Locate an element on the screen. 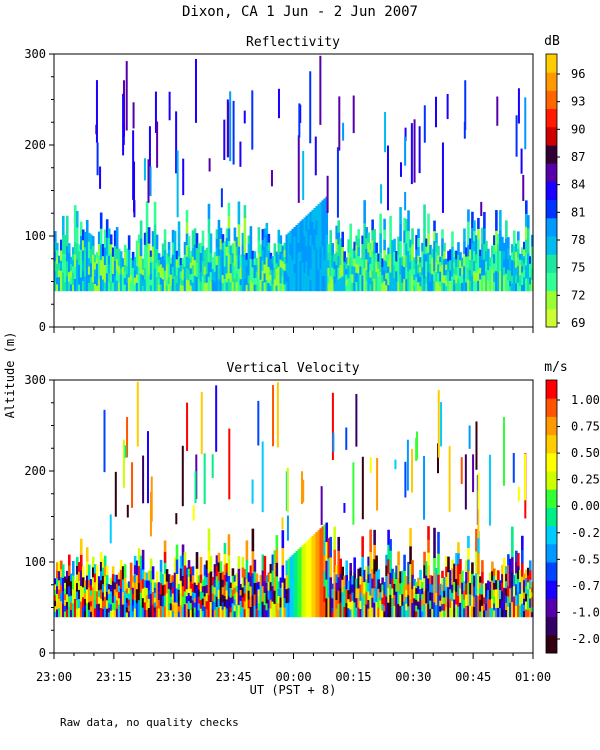  x-tick-label: 00:15 is located at coordinates (353, 677).